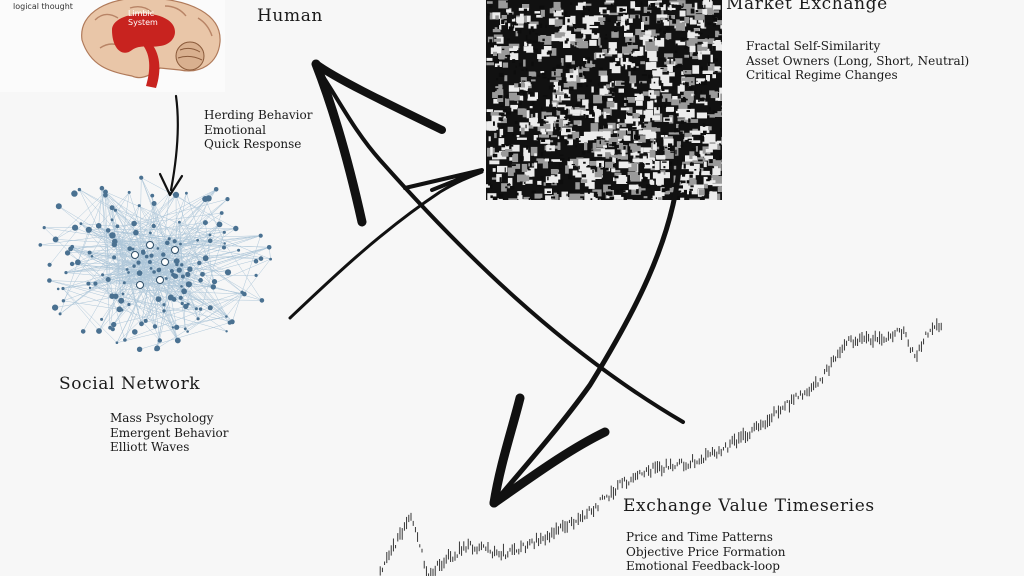 This screenshot has height=576, width=1024. What do you see at coordinates (253, 144) in the screenshot?
I see `human-trait: Quick Response` at bounding box center [253, 144].